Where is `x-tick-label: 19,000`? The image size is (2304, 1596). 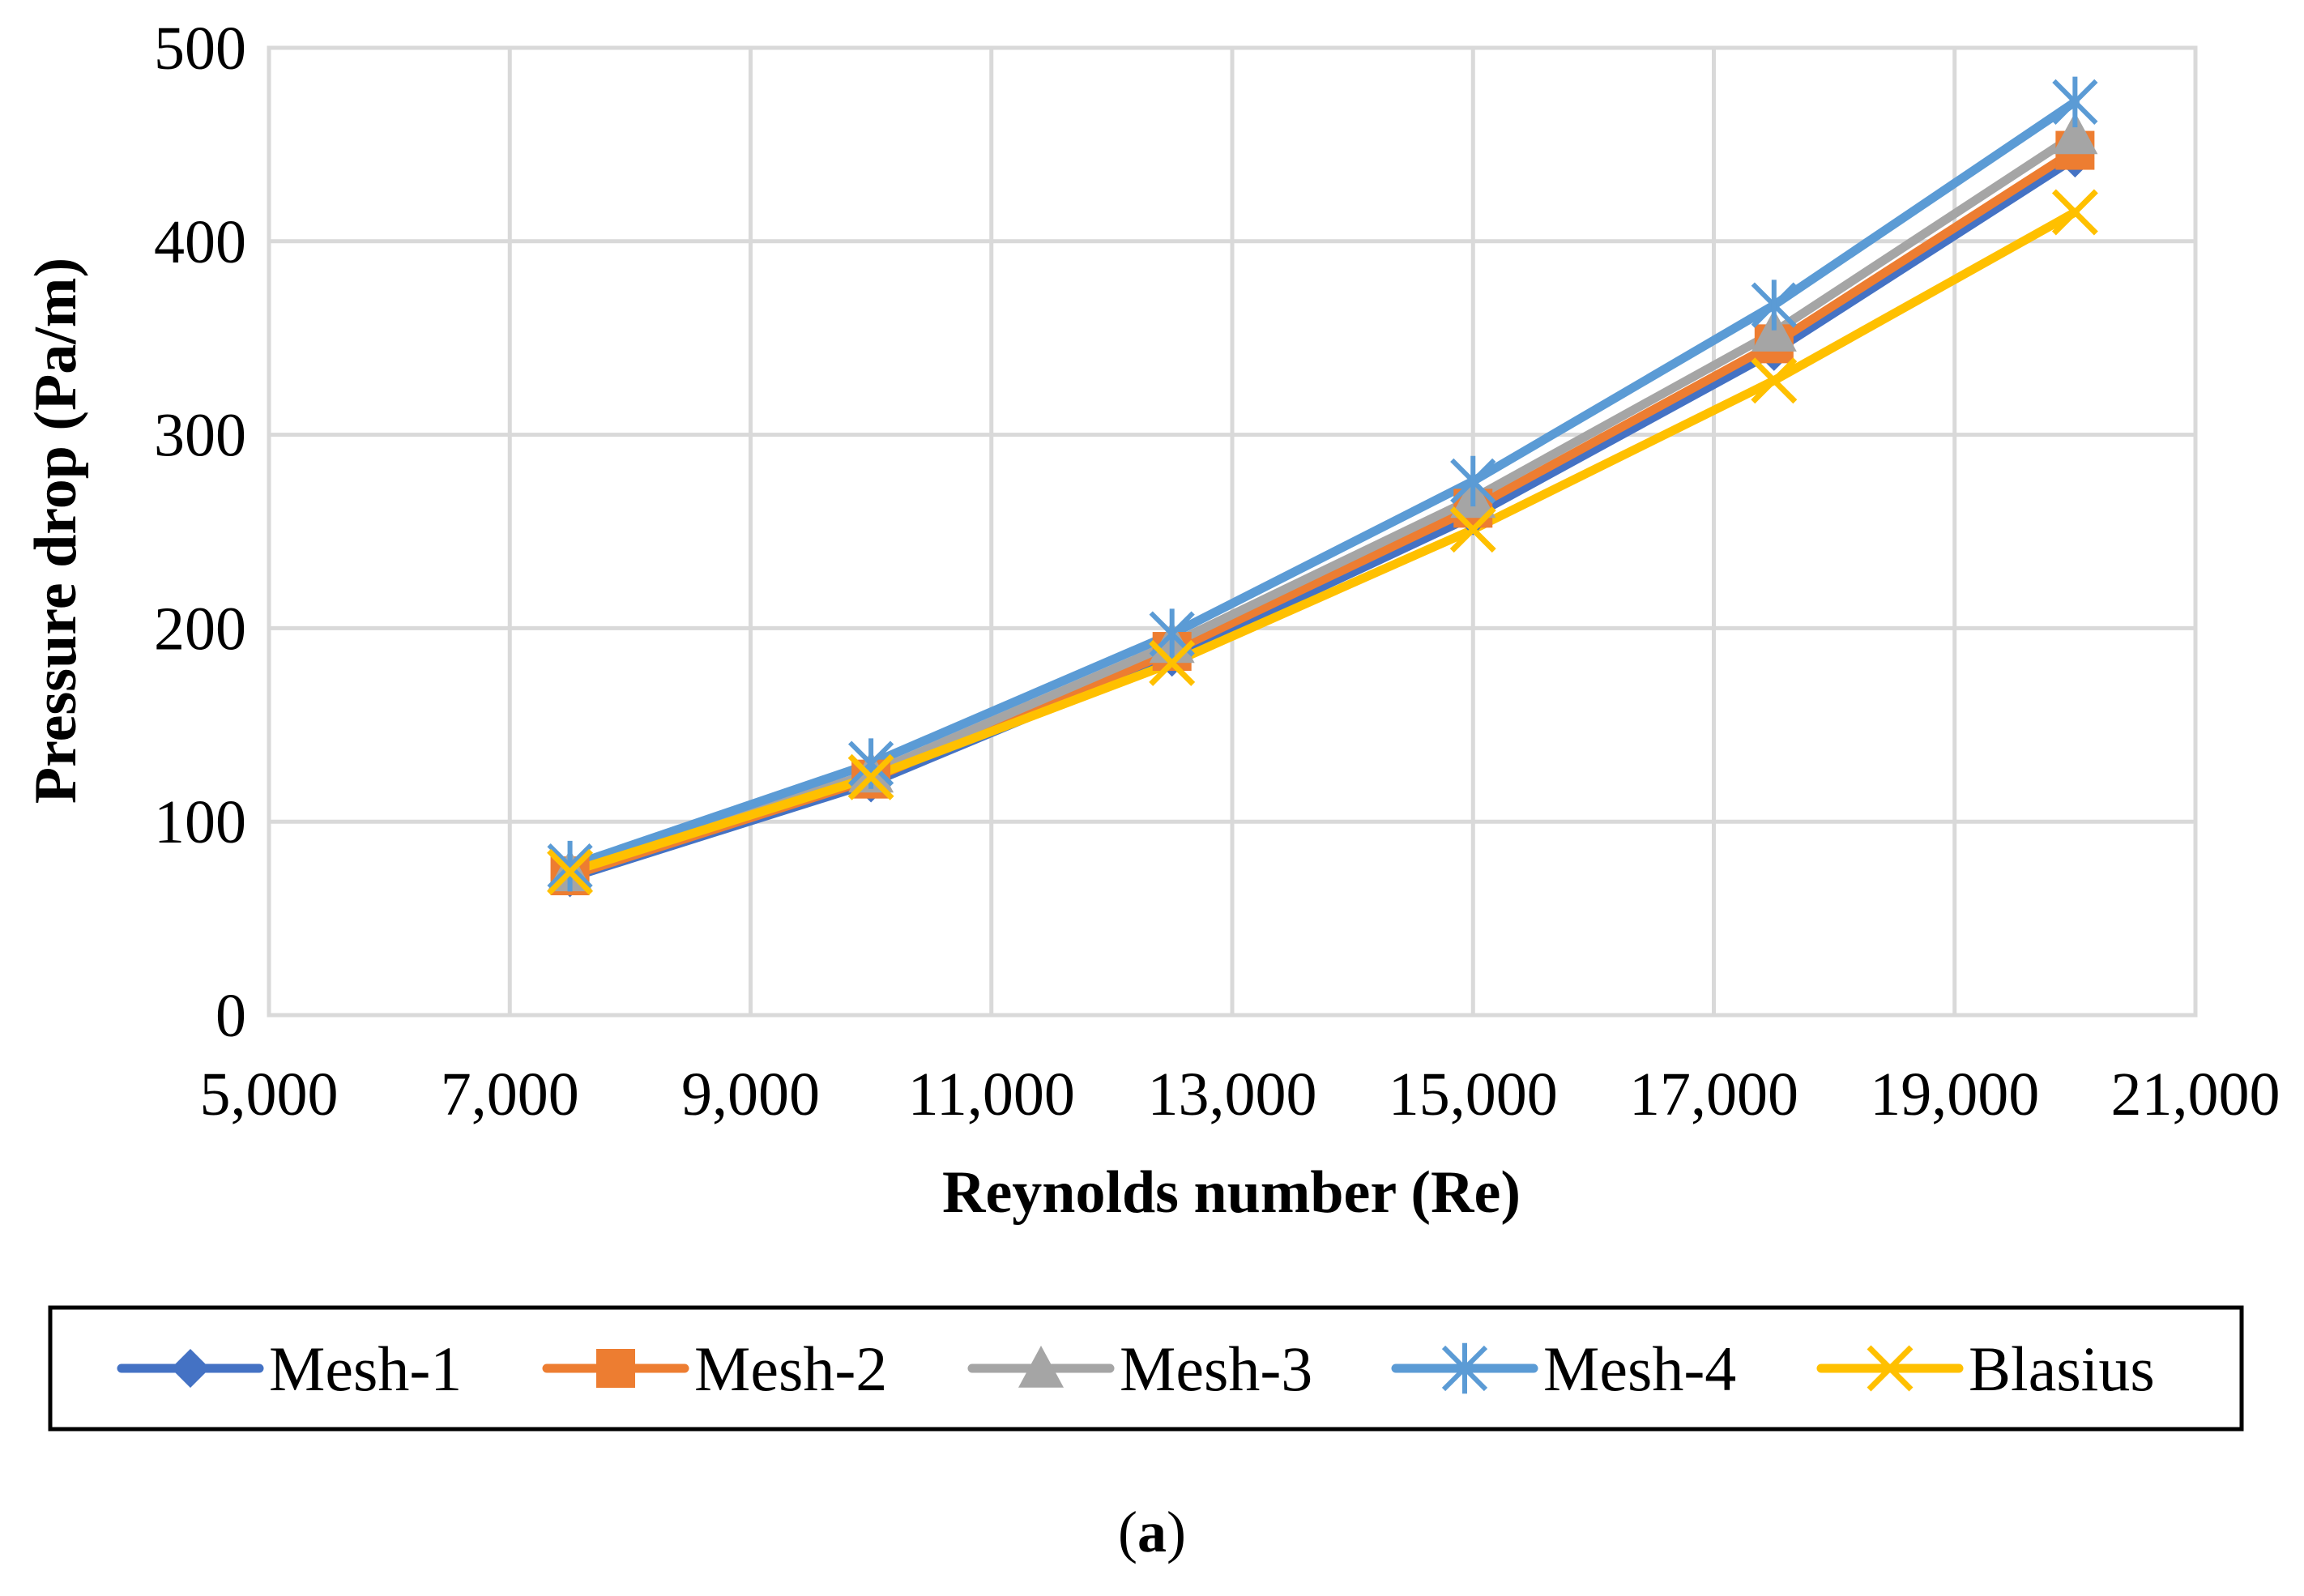
x-tick-label: 19,000 is located at coordinates (1954, 1094).